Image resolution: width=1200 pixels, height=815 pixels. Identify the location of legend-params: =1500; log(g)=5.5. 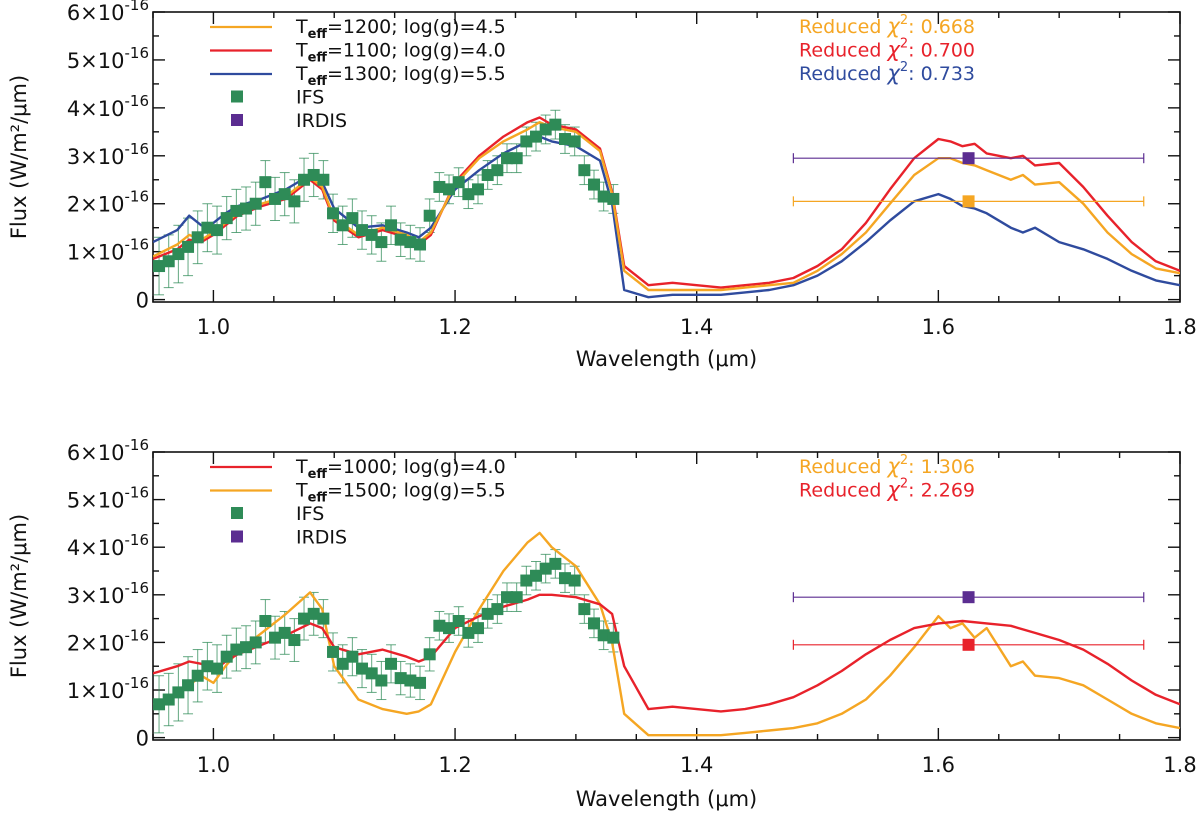
(416, 491).